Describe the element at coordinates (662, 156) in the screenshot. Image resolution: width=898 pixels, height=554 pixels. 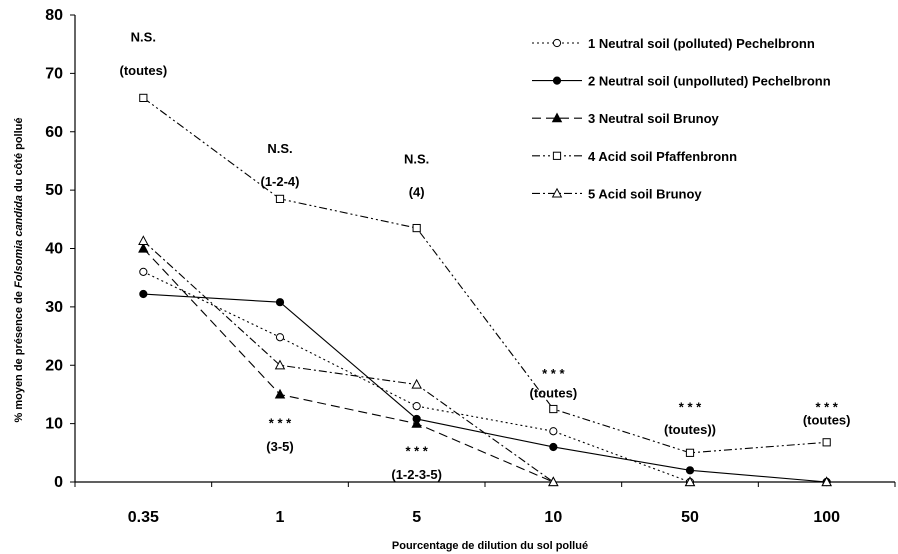
I see `legend-label: 4 Acid soil Pfaffenbronn` at that location.